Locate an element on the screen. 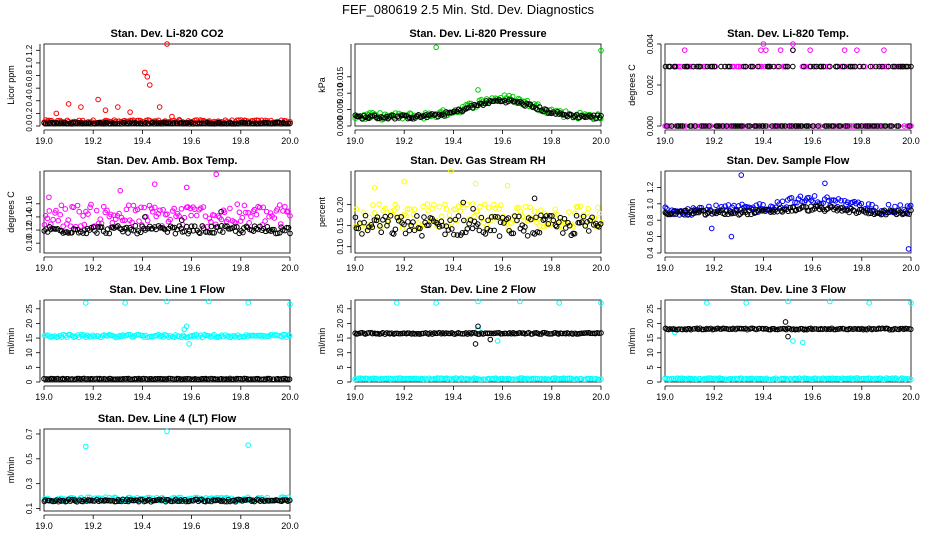 This screenshot has width=936, height=540. x-tick-label: 19.4 is located at coordinates (764, 268).